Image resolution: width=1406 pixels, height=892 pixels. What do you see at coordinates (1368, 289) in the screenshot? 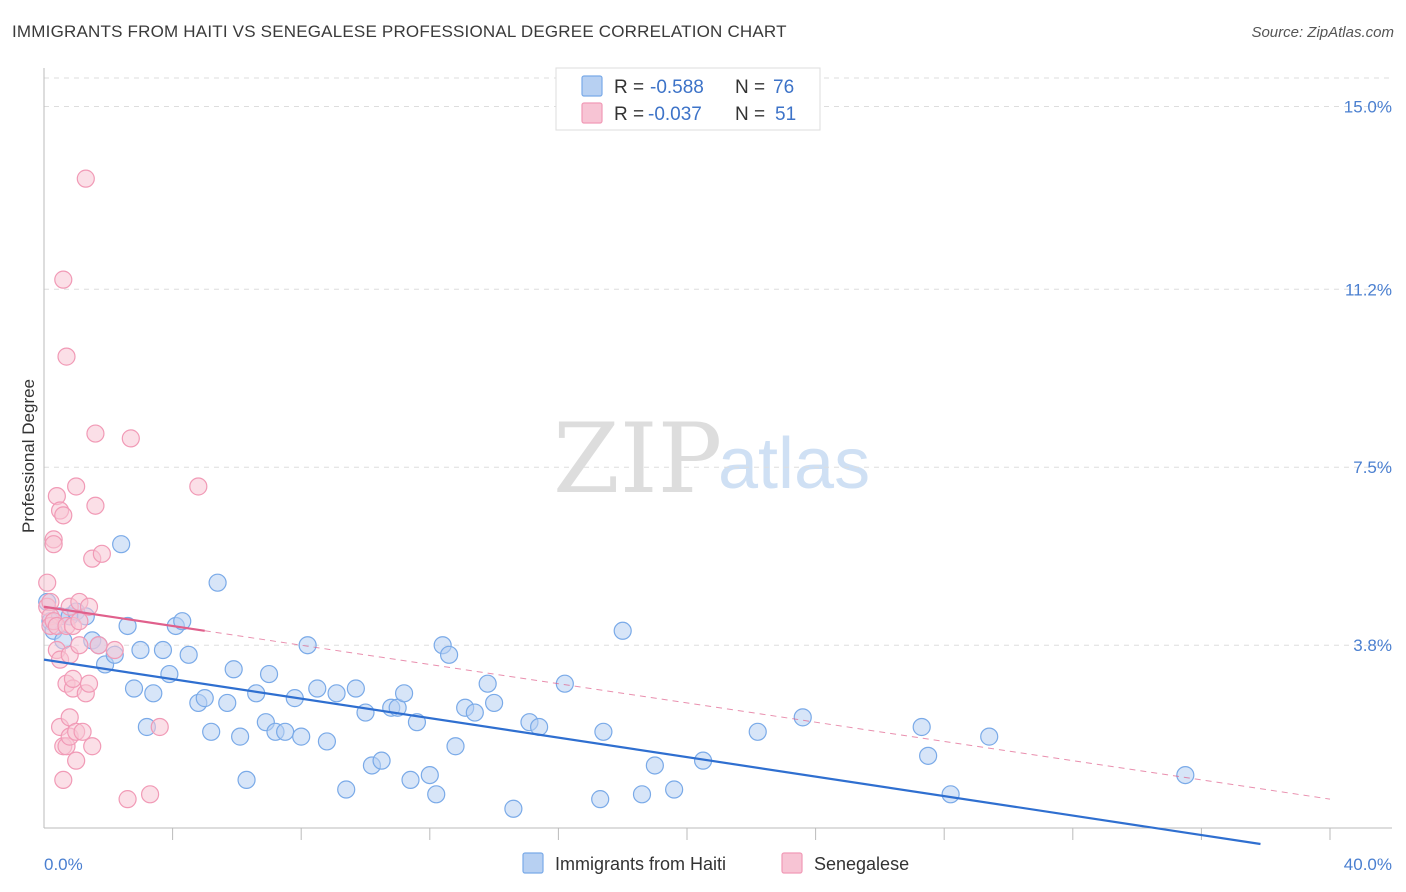
I see `y-tick-label: 11.2%` at bounding box center [1368, 289].